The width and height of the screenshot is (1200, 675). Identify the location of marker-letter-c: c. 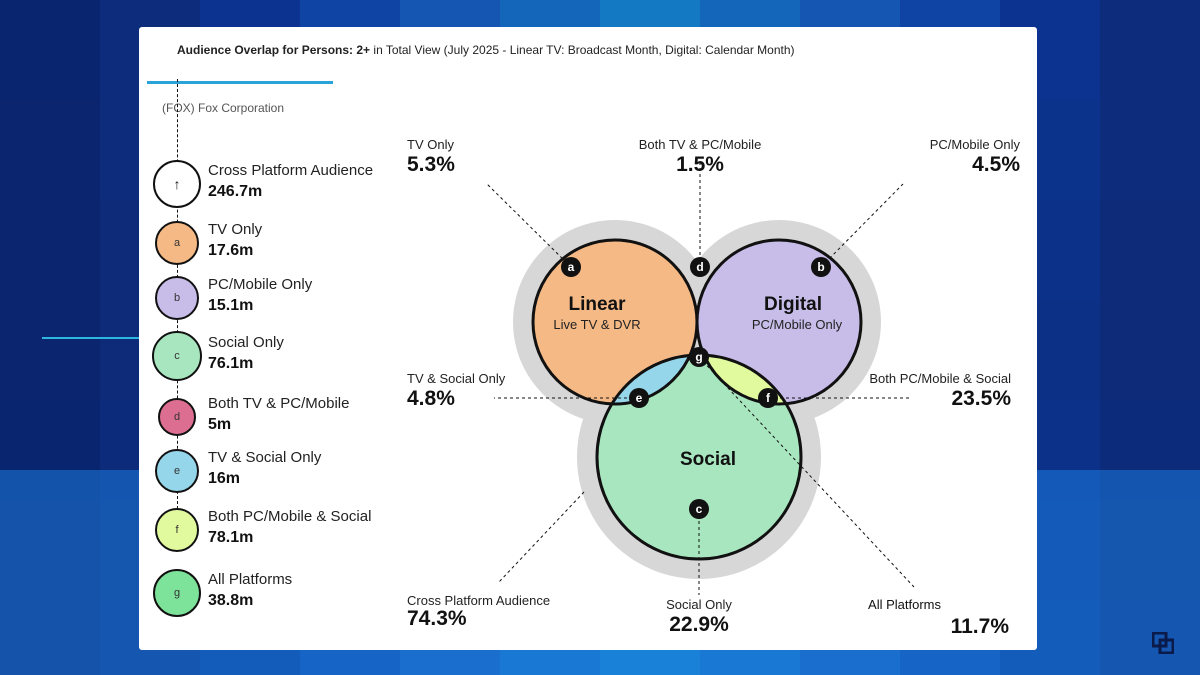
(699, 509).